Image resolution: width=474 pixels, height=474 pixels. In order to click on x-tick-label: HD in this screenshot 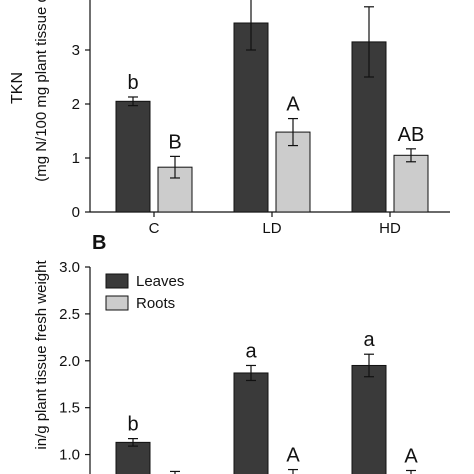, I will do `click(390, 228)`.